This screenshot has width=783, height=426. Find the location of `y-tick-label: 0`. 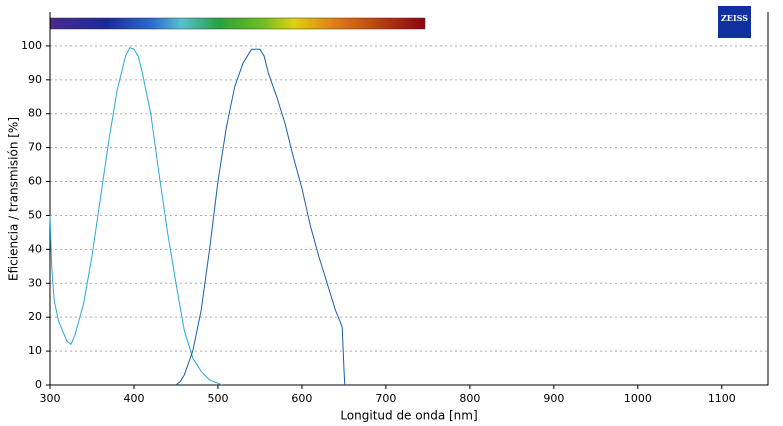

y-tick-label: 0 is located at coordinates (38, 384).